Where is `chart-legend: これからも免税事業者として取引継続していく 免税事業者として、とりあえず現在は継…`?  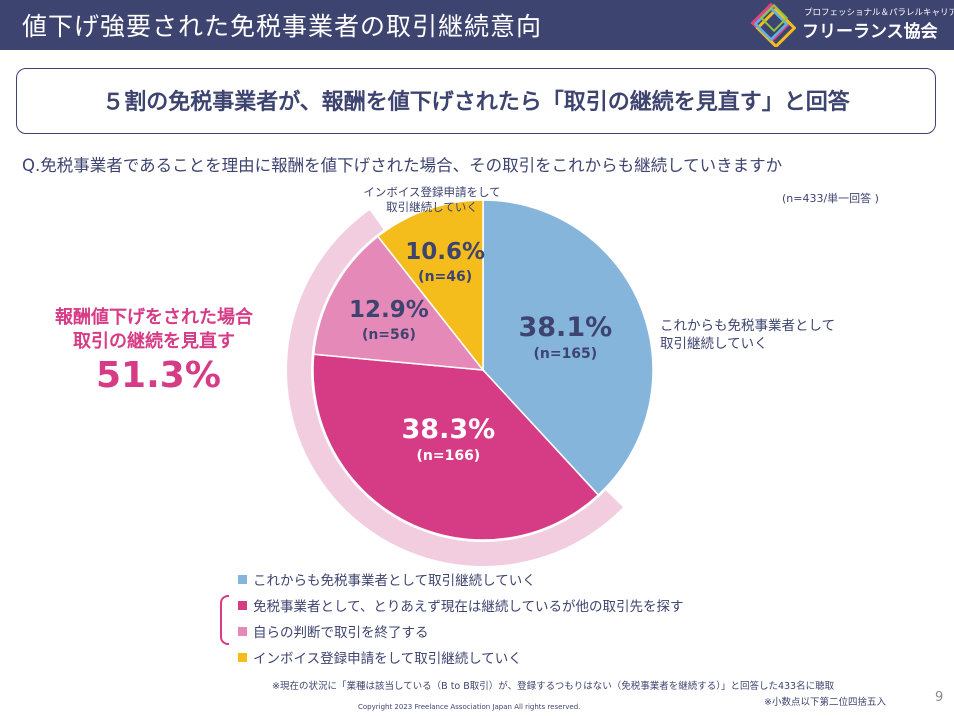
chart-legend: これからも免税事業者として取引継続していく 免税事業者として、とりあえず現在は継… is located at coordinates (461, 618).